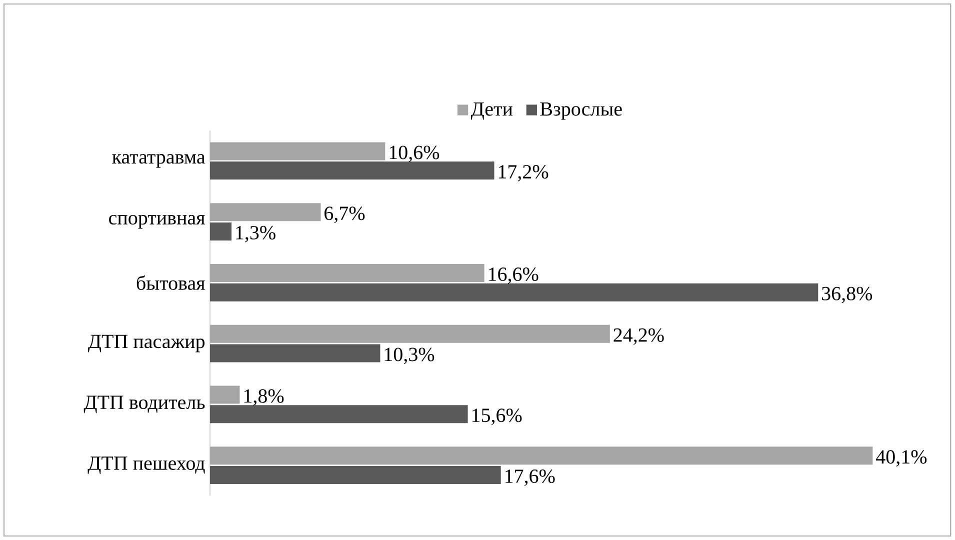 The image size is (955, 540). Describe the element at coordinates (146, 343) in the screenshot. I see `y-tick-label: ДТП пасажир` at that location.